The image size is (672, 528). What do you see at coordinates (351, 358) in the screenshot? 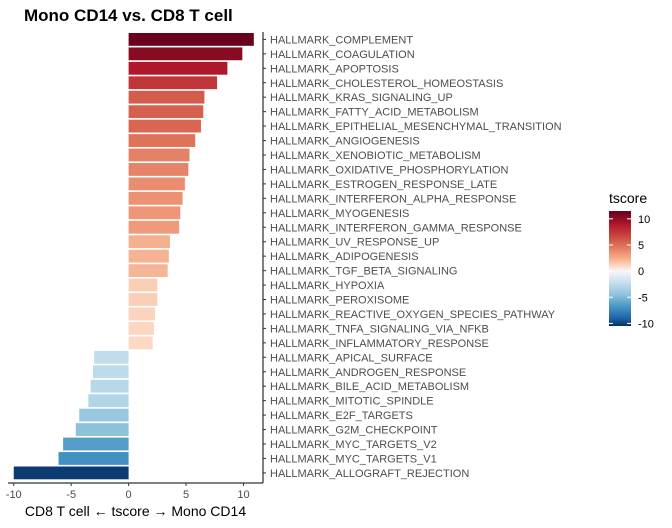
I see `category-label: HALLMARK_APICAL_SURFACE` at bounding box center [351, 358].